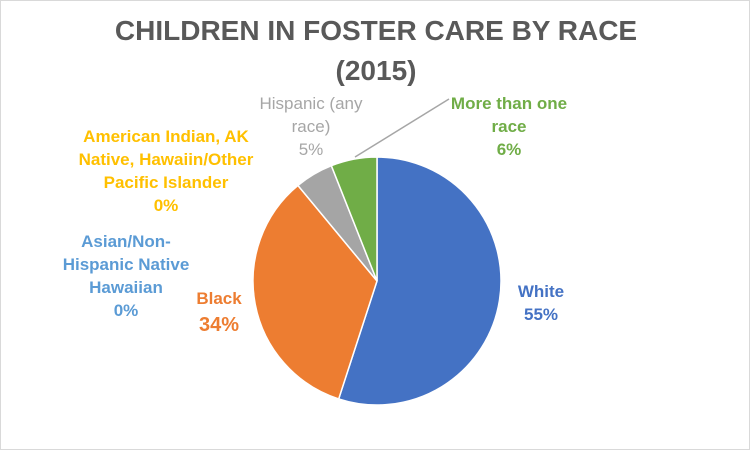 The width and height of the screenshot is (752, 452). What do you see at coordinates (509, 149) in the screenshot?
I see `slice-label-multiracial-value: 6%` at bounding box center [509, 149].